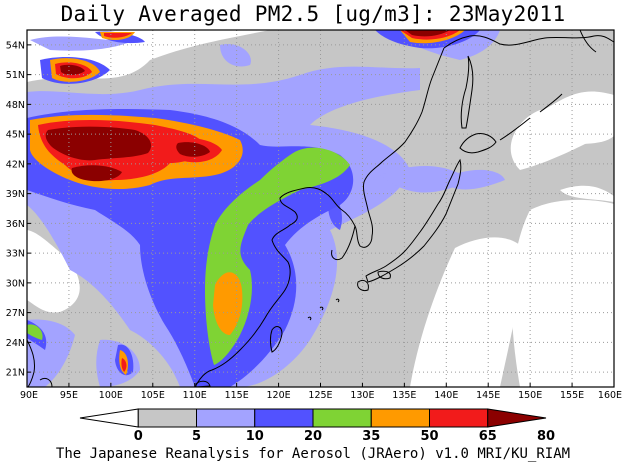 The height and width of the screenshot is (466, 626). Describe the element at coordinates (15, 164) in the screenshot. I see `lat-tick-label: 42N` at that location.